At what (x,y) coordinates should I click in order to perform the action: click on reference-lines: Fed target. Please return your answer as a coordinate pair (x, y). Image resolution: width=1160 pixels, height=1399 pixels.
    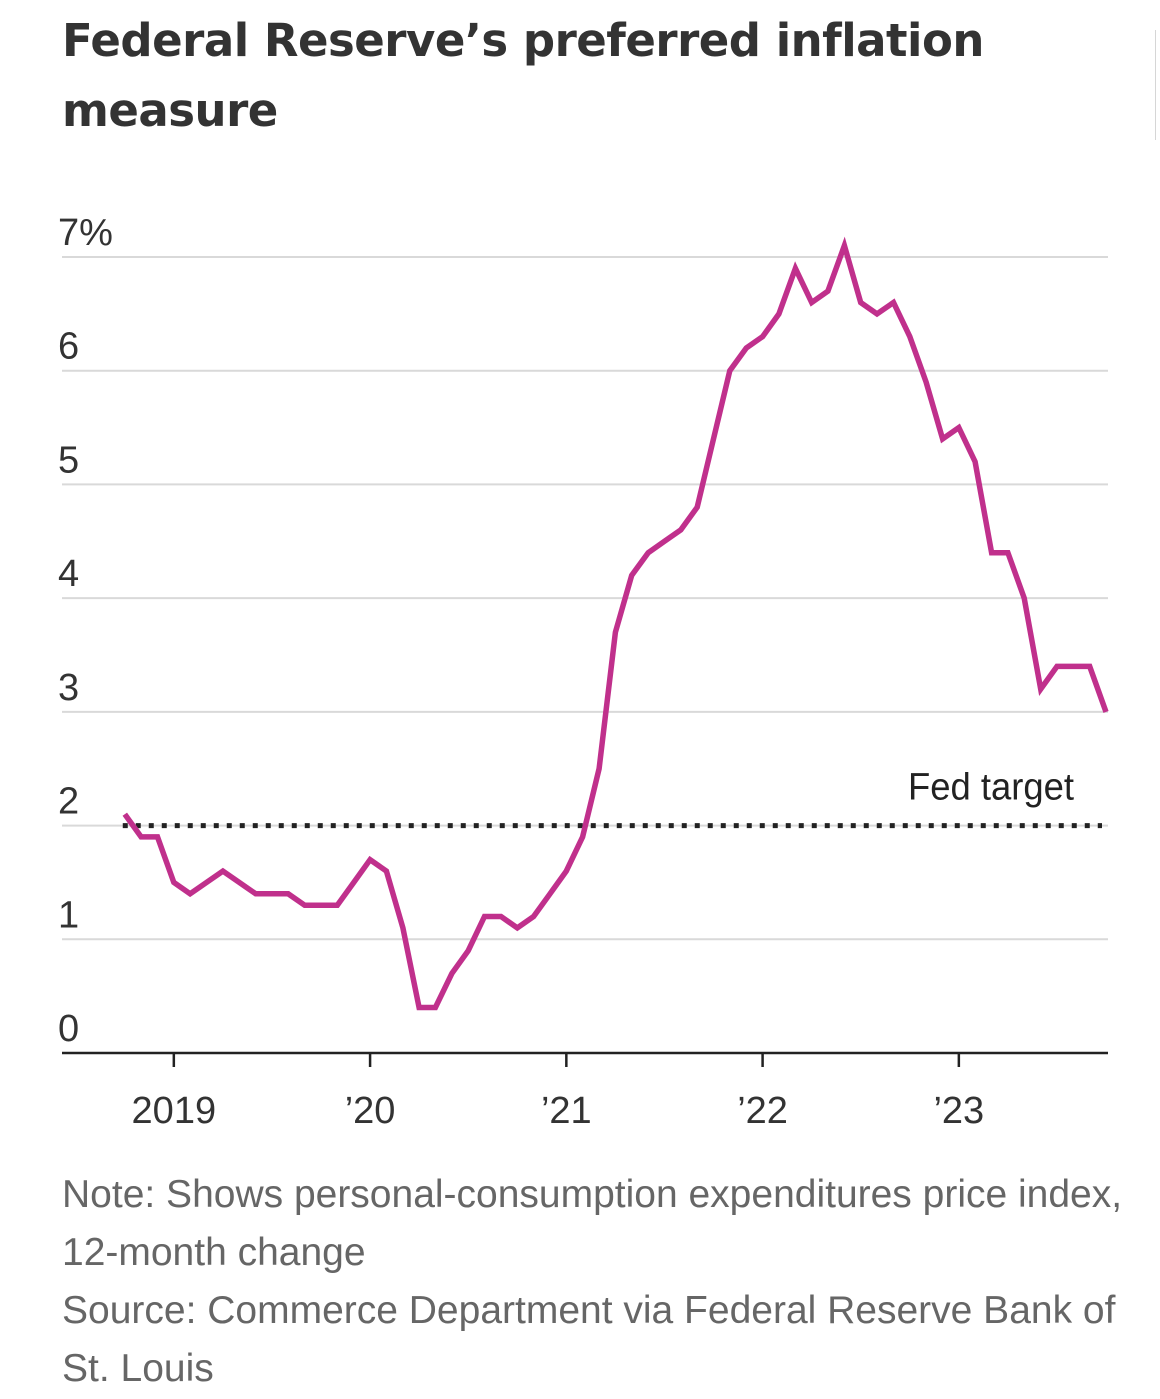
    Looking at the image, I should click on (612, 798).